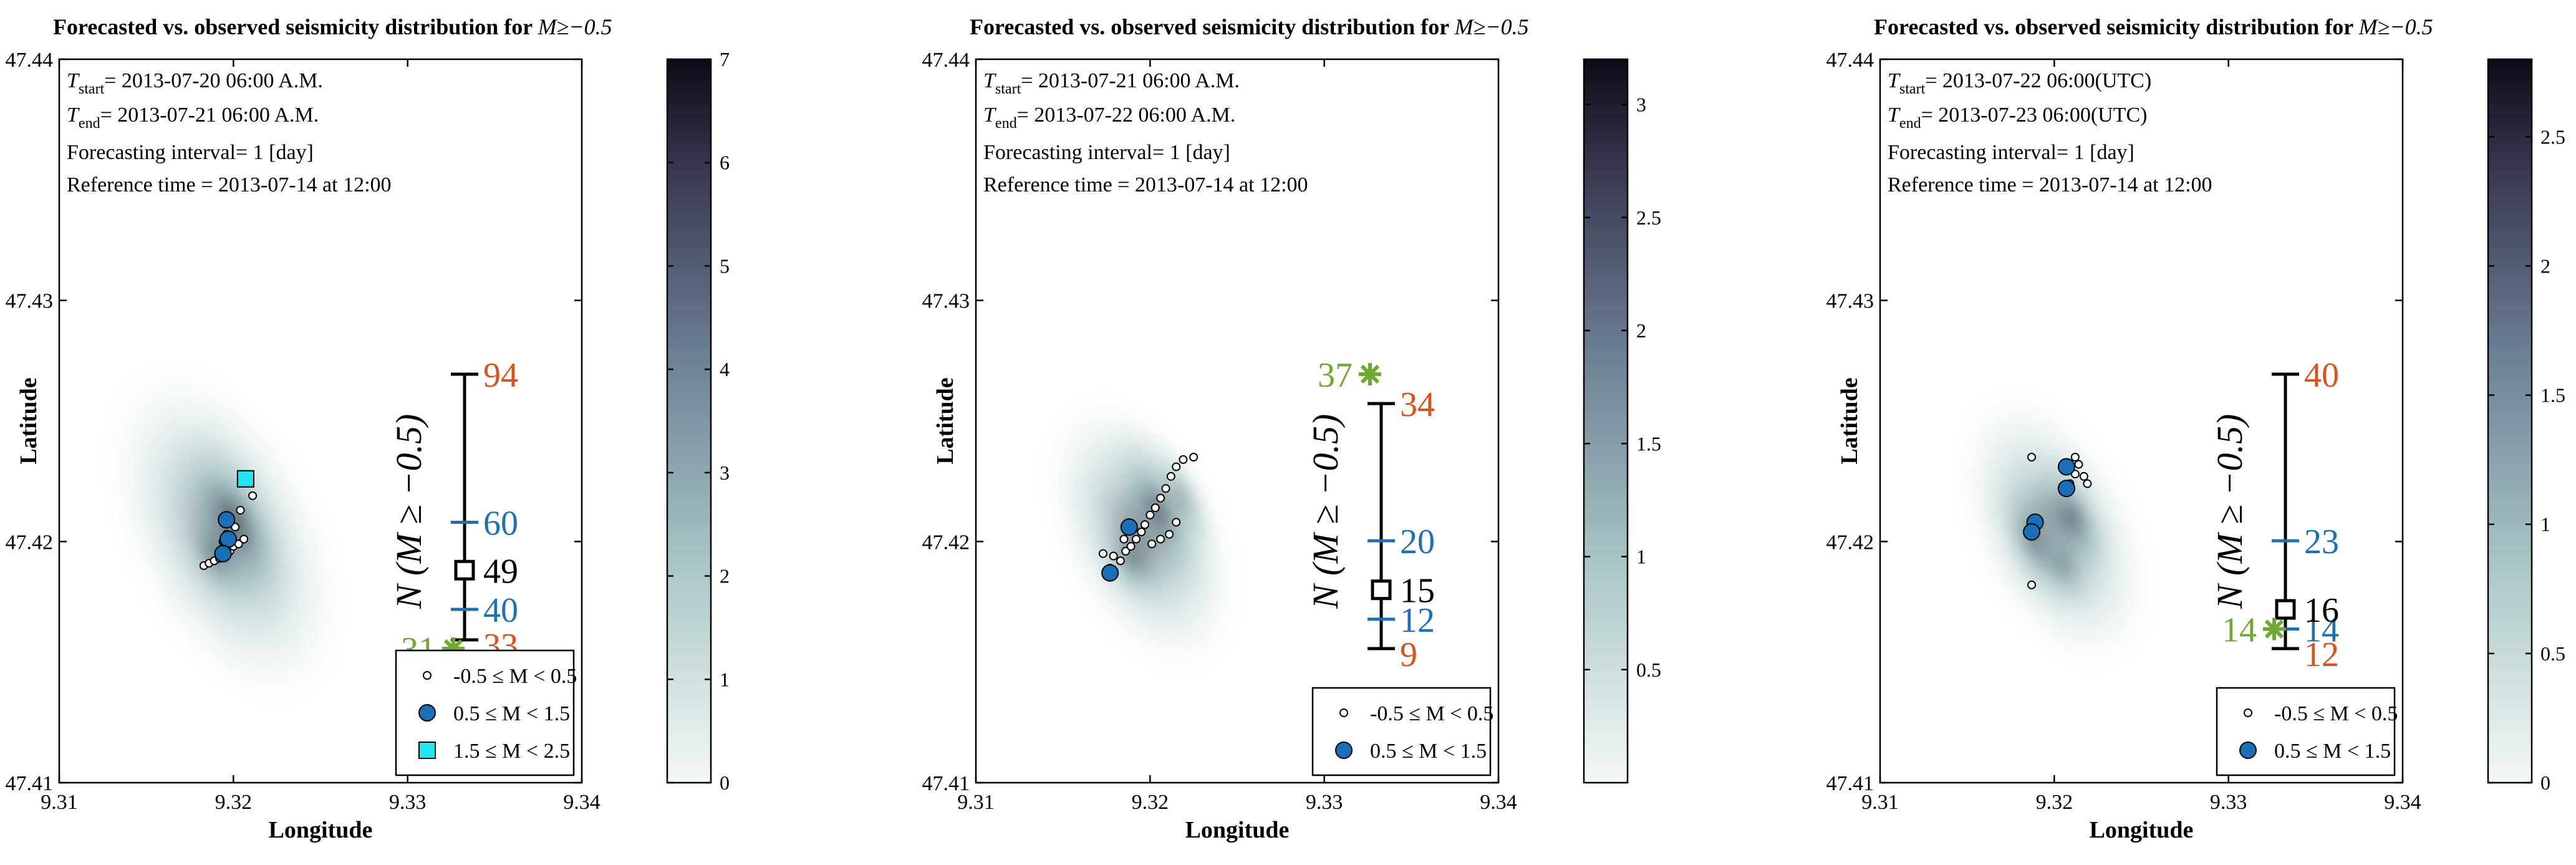  I want to click on legend: -0.5 ≤ M < 0.5 0.5 ≤ M < 1.5, so click(1402, 731).